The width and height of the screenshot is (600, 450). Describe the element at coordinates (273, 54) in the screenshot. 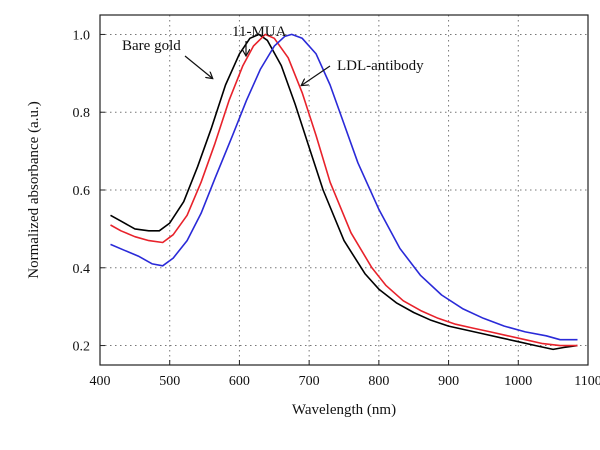

I see `annotations: Bare gold 11-MUA LDL-antibody` at that location.